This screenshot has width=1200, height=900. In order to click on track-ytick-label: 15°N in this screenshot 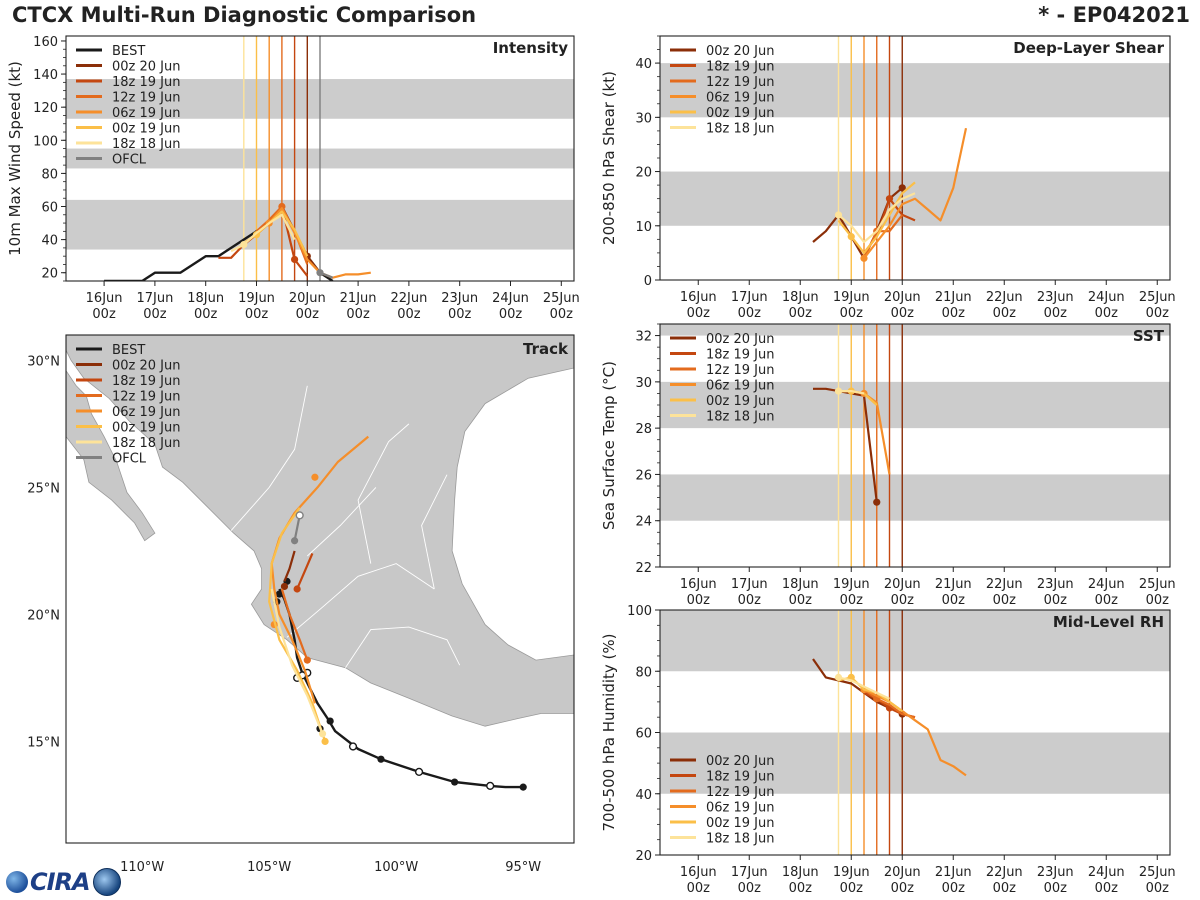, I will do `click(43, 742)`.